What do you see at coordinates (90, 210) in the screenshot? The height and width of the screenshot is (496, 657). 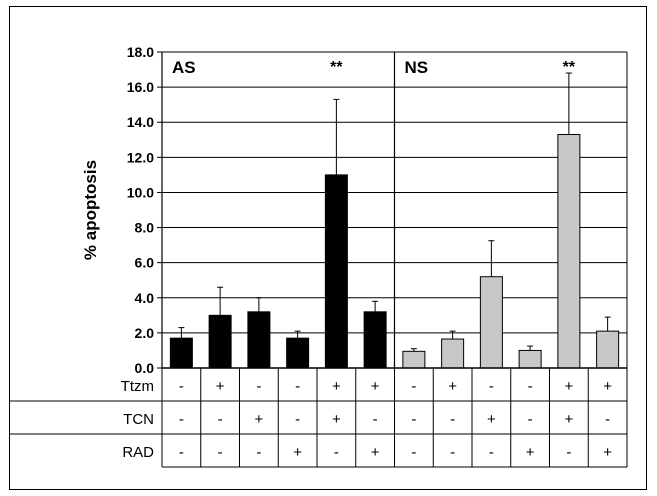 I see `y-axis-label: % apoptosis` at bounding box center [90, 210].